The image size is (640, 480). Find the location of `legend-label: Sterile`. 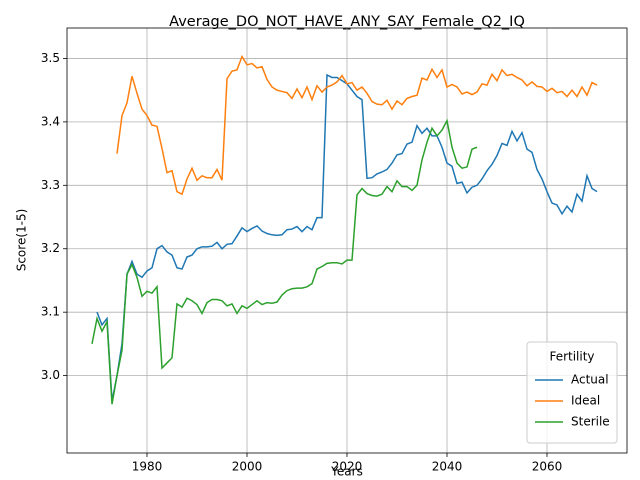

legend-label: Sterile is located at coordinates (590, 422).